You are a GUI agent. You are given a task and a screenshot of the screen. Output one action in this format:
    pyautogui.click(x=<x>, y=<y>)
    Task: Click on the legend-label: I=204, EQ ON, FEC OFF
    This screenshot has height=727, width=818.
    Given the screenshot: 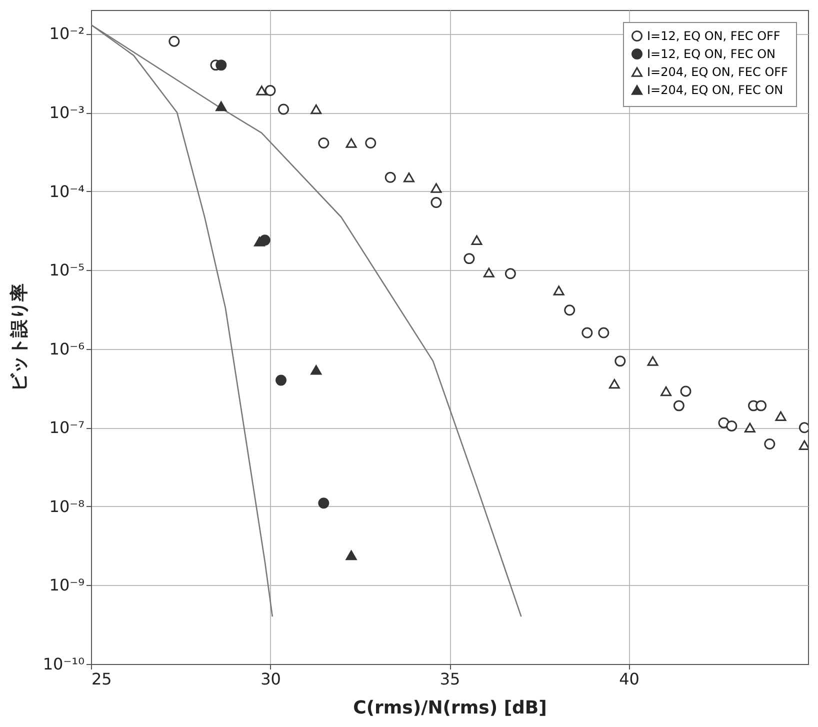 What is the action you would take?
    pyautogui.click(x=717, y=72)
    